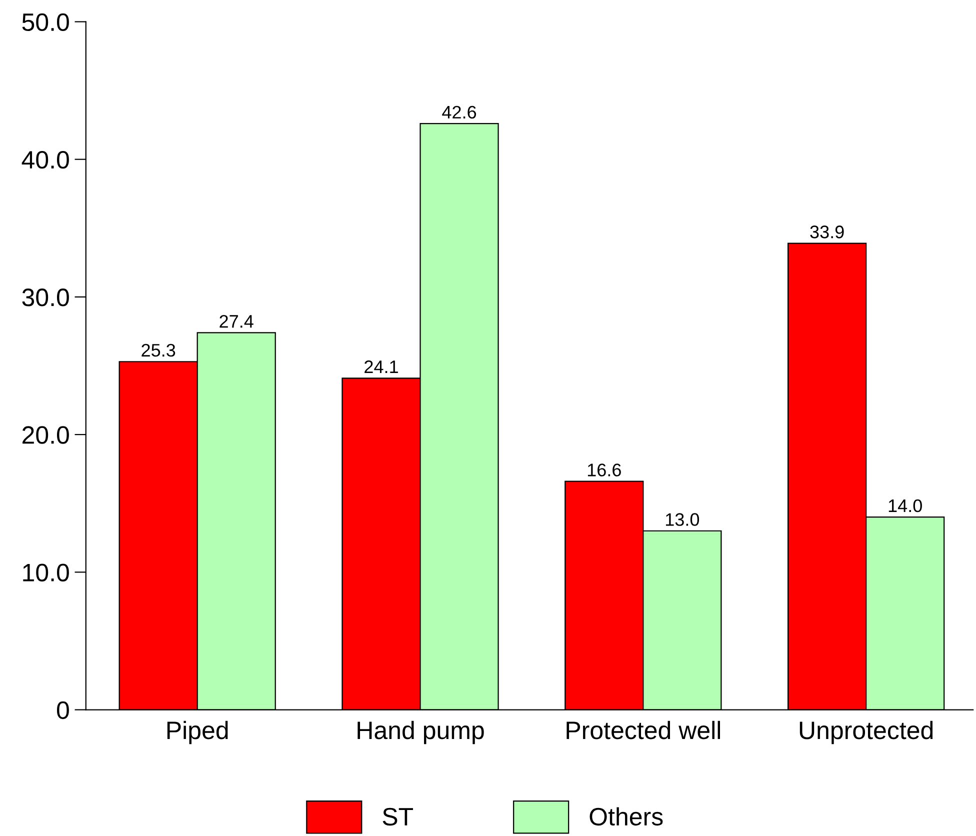 The height and width of the screenshot is (836, 976). I want to click on data-label: 13.0, so click(683, 519).